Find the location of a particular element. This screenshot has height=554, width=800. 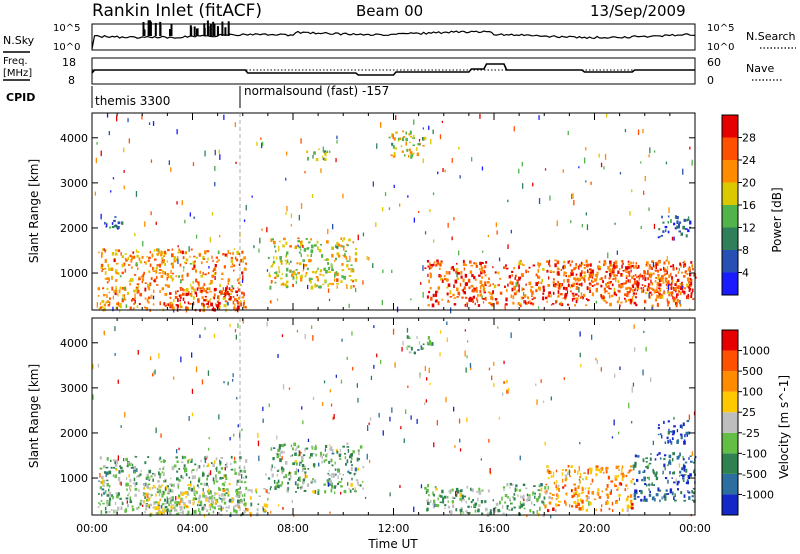

sky-noise-bar is located at coordinates (170, 32).